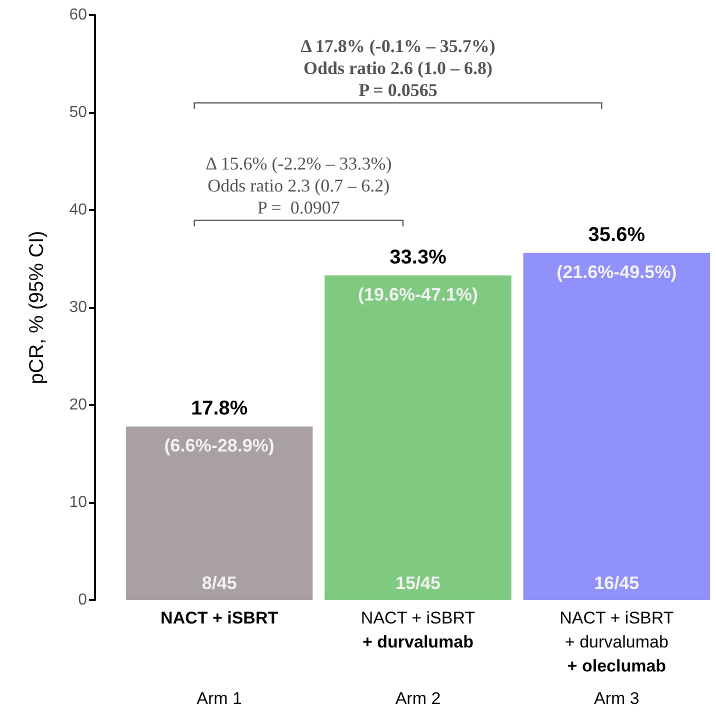  Describe the element at coordinates (617, 698) in the screenshot. I see `text: Arm 3` at that location.